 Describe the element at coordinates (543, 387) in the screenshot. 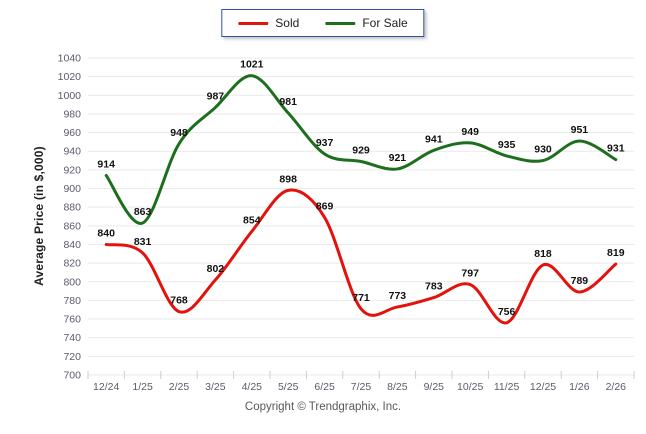

I see `x-tick-label: 12/25` at that location.